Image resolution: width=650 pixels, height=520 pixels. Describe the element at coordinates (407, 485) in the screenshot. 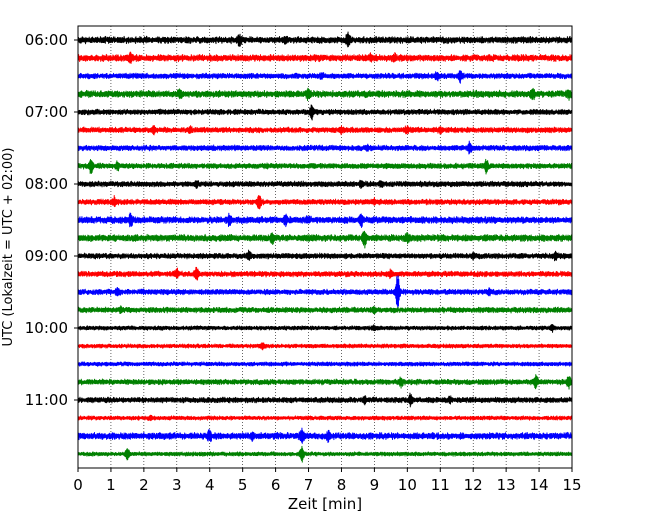

I see `x-tick-label: 10` at that location.